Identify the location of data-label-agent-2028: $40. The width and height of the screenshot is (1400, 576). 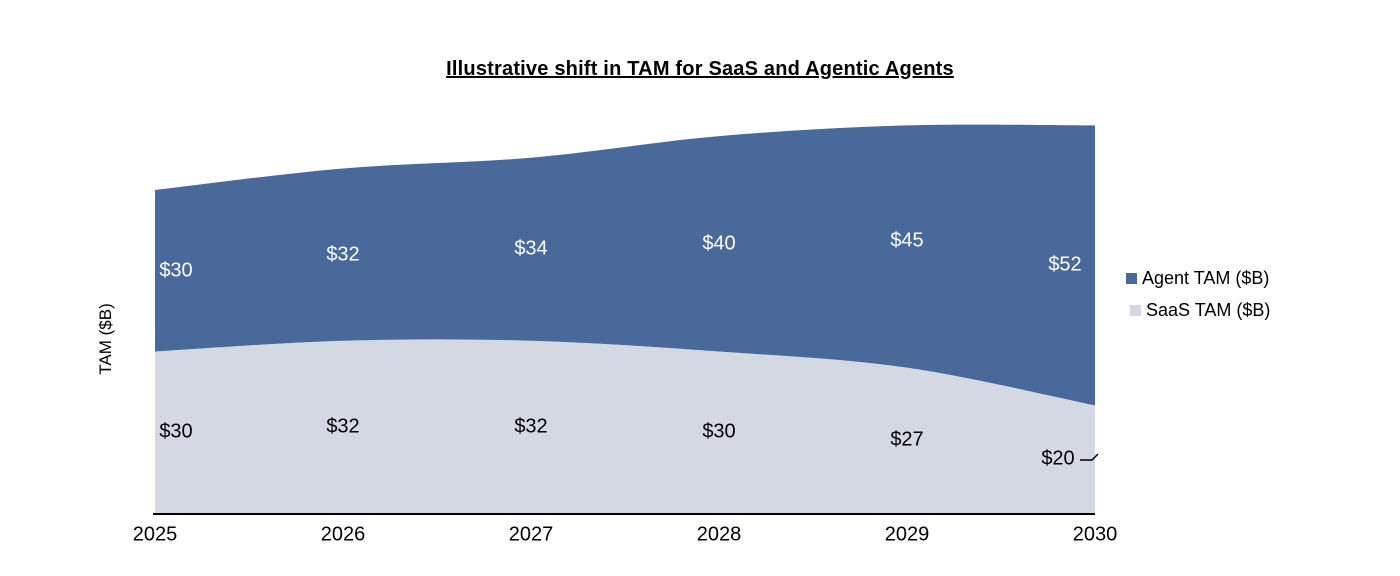
(719, 243).